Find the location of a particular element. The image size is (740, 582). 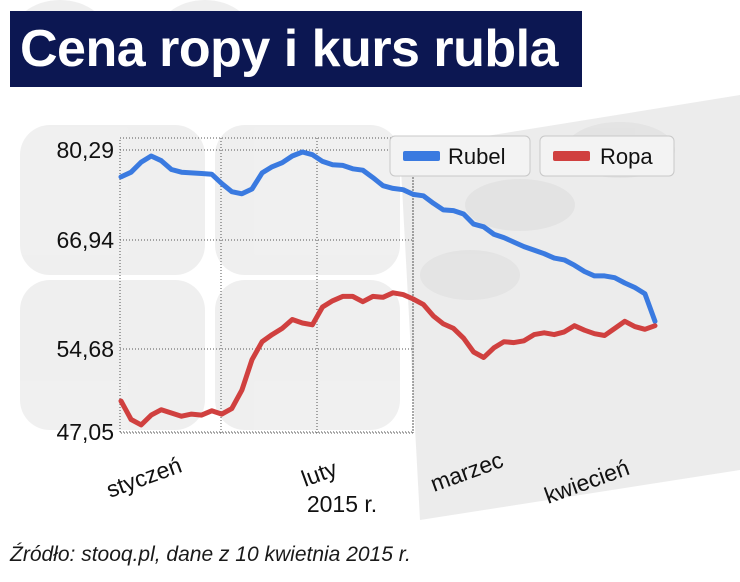

y-tick-label: 80,29 is located at coordinates (85, 150).